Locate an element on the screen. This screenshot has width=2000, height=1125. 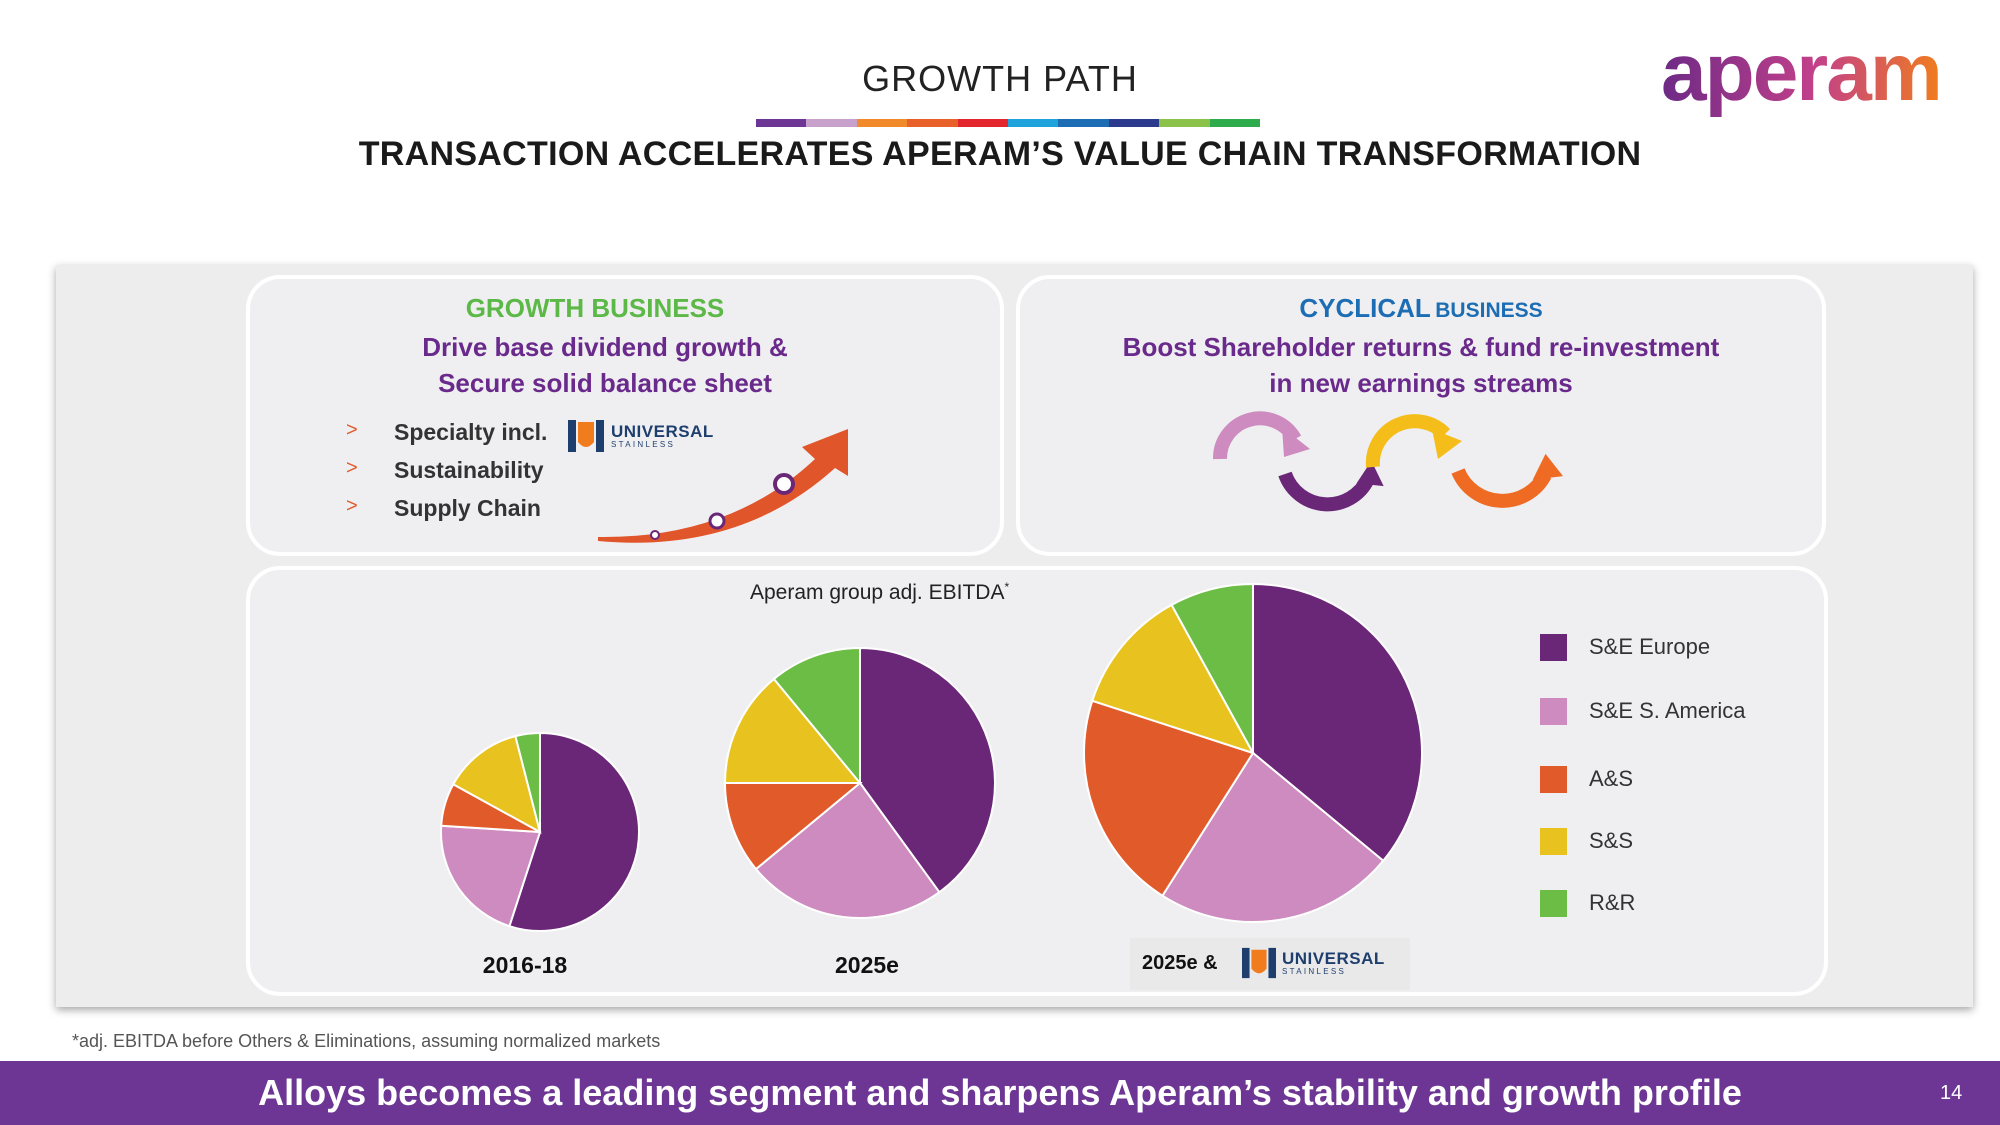
legend-item-se-europe: S&E Europe is located at coordinates (1625, 647).